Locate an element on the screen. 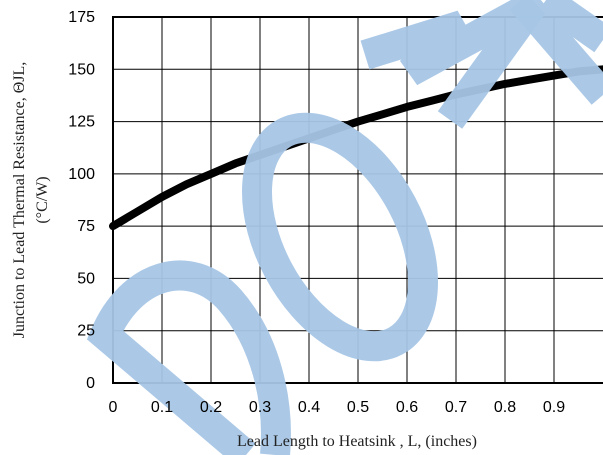  x-tick-label: 0.4 is located at coordinates (309, 407).